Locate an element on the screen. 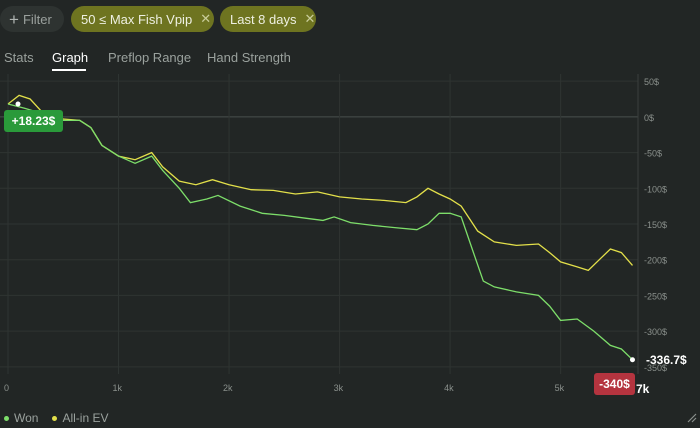 The image size is (700, 428). y-tick-label: 0$ is located at coordinates (649, 118).